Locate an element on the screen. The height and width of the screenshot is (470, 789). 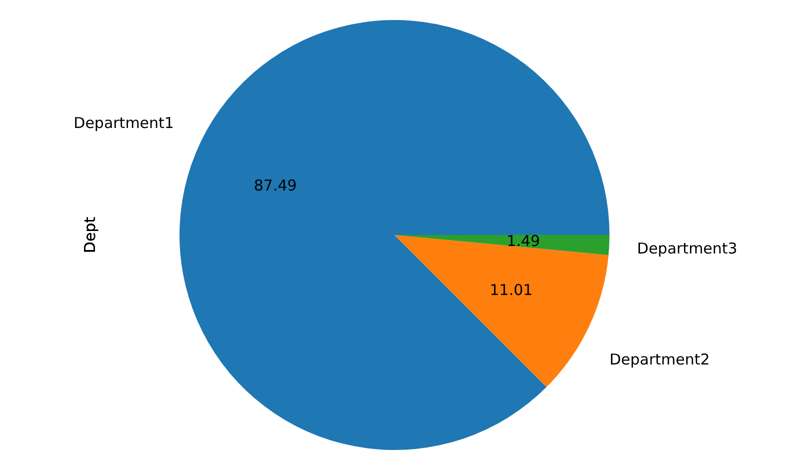
slice-label: Department2 is located at coordinates (659, 359).